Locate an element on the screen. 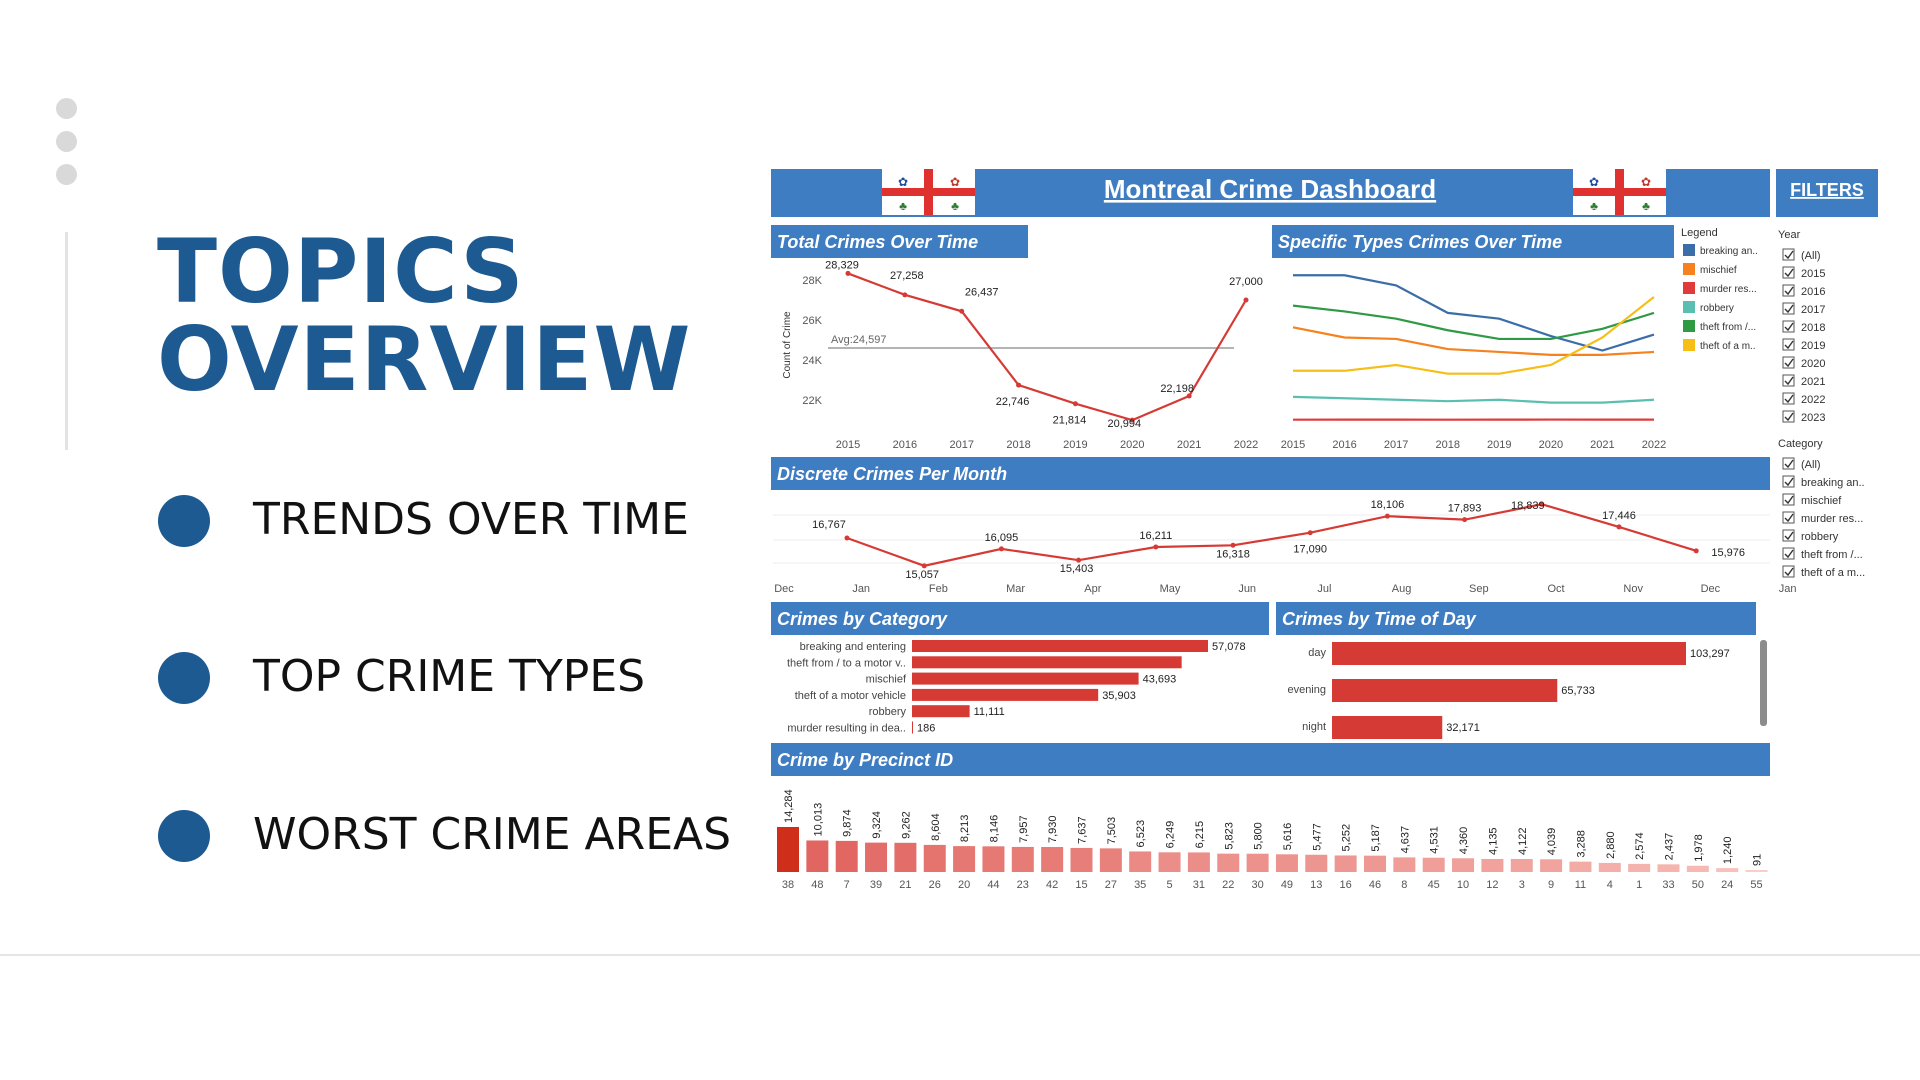 Image resolution: width=1920 pixels, height=1080 pixels. legend-title: Legend is located at coordinates (1699, 233).